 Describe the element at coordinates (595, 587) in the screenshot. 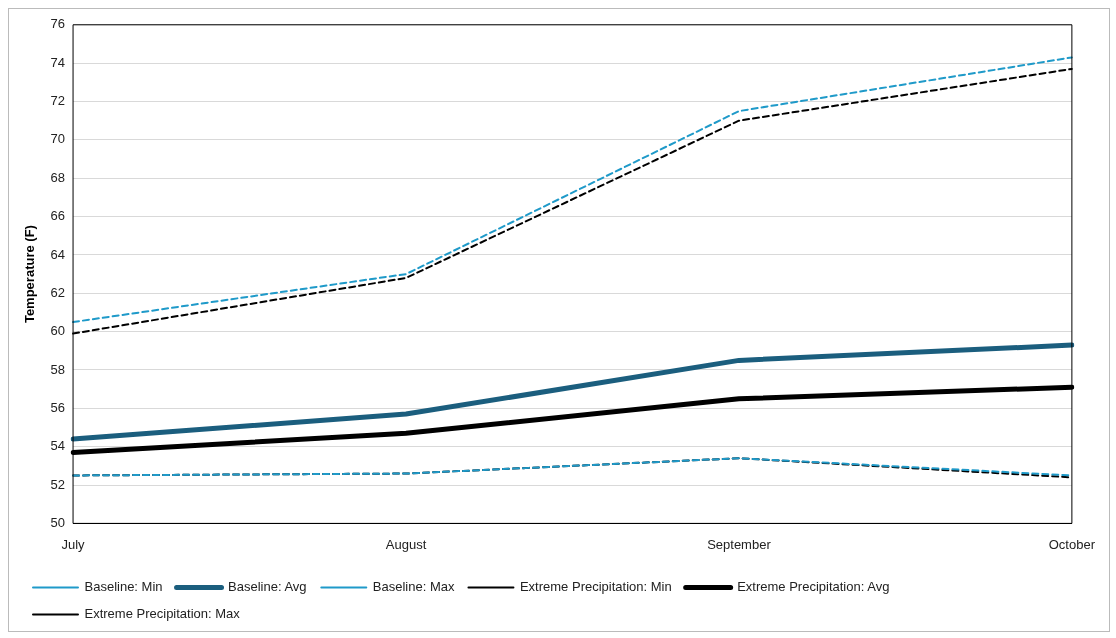

I see `legend-label: Extreme Precipitation: Min` at that location.